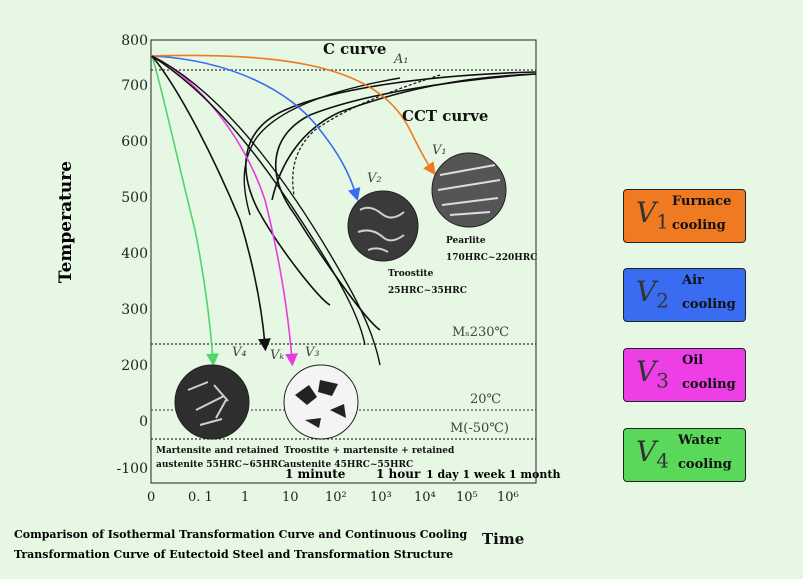  Describe the element at coordinates (212, 402) in the screenshot. I see `martensite-micrograph` at that location.